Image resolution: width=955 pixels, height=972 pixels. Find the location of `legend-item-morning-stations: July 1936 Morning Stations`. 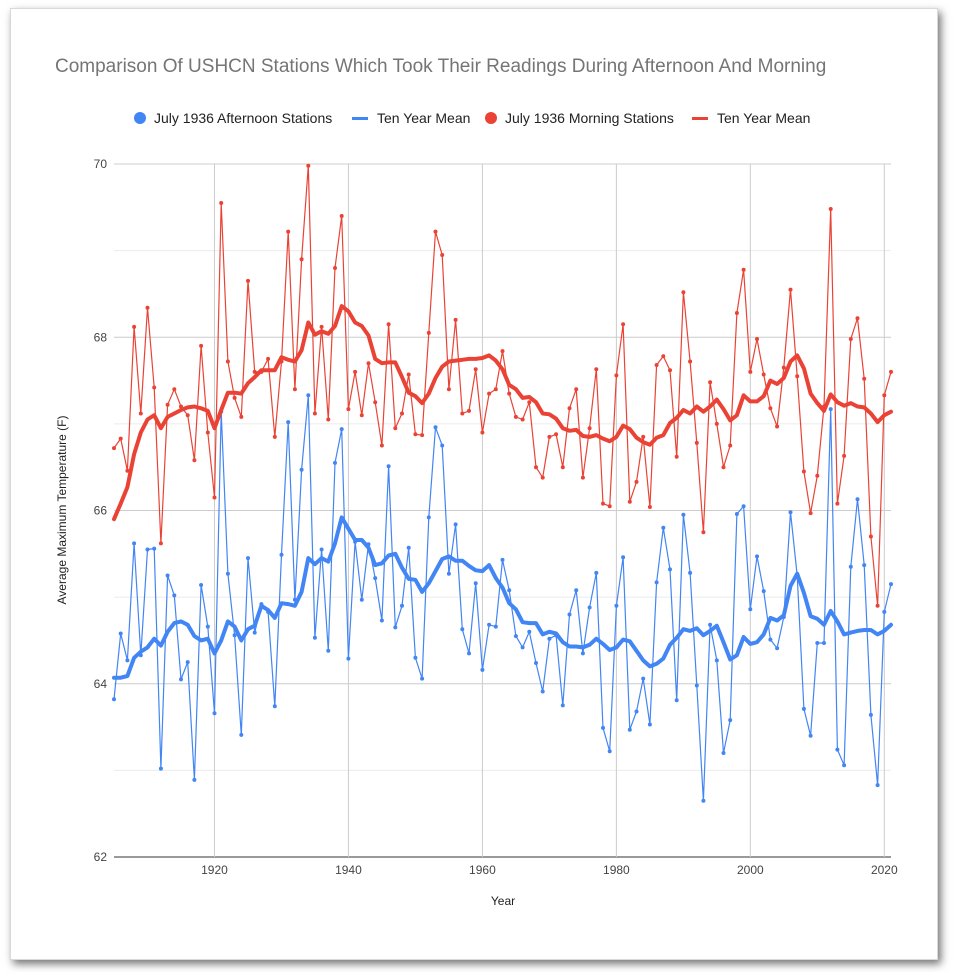

legend-item-morning-stations: July 1936 Morning Stations is located at coordinates (579, 118).